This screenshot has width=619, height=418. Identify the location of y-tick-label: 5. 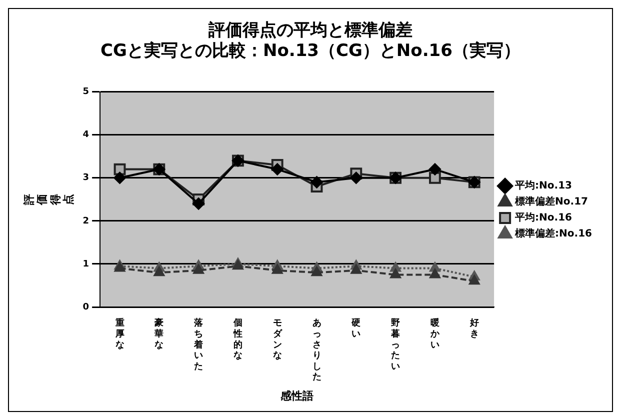
(86, 92).